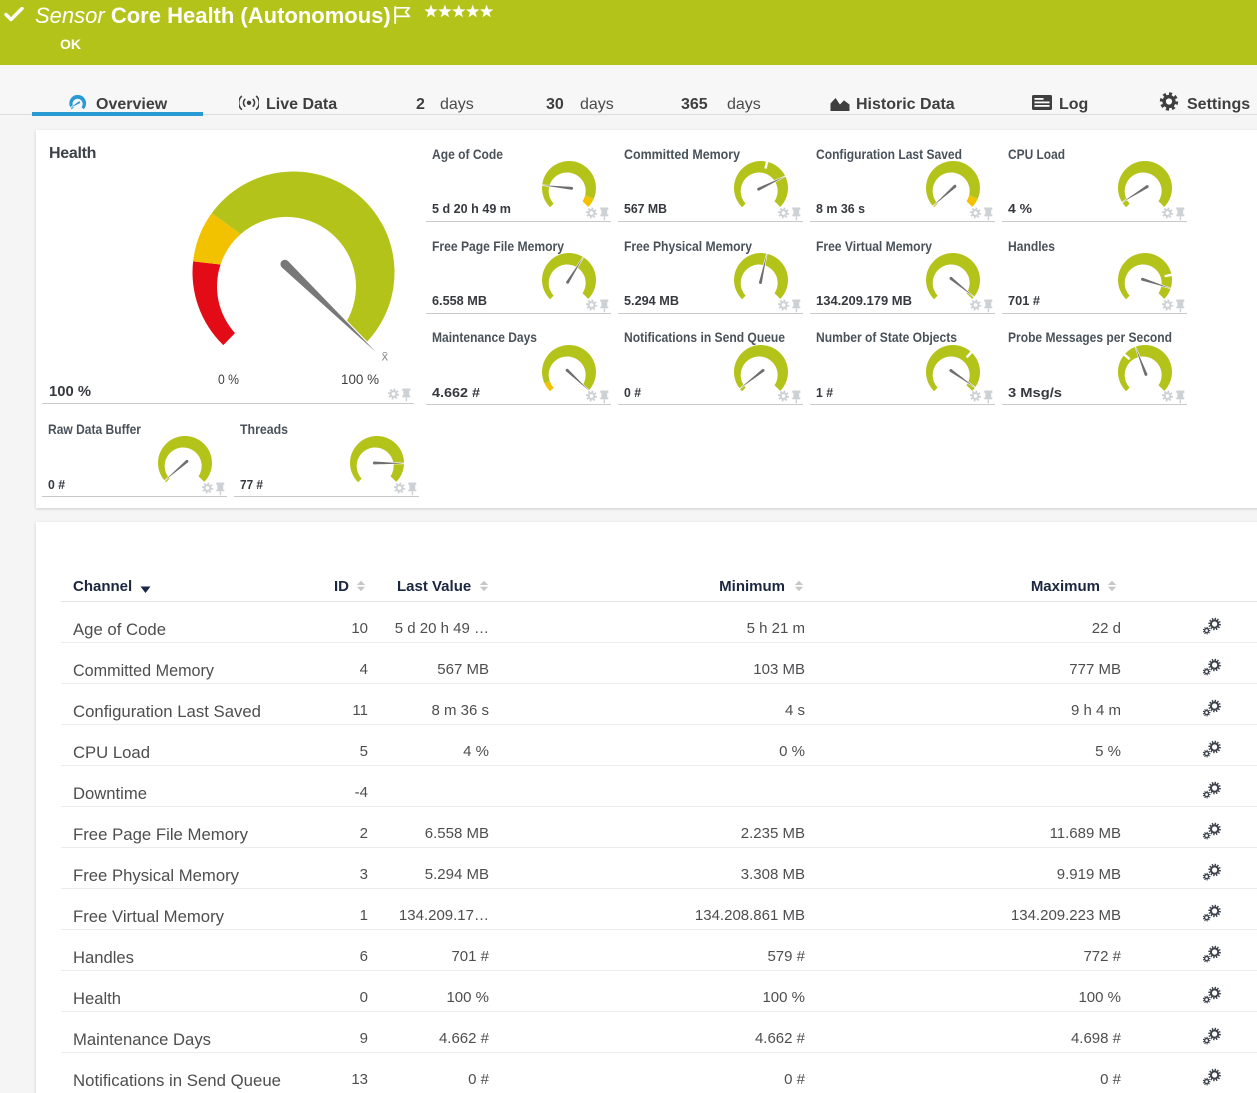 This screenshot has height=1093, width=1257. What do you see at coordinates (645, 208) in the screenshot?
I see `svg-text: 567 MB` at bounding box center [645, 208].